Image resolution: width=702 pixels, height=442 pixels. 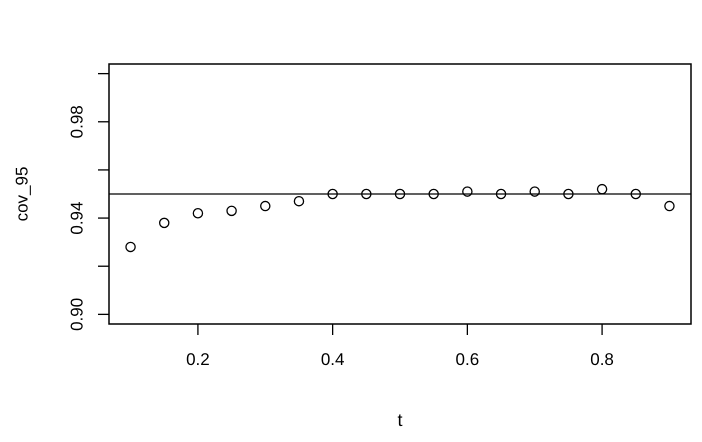 What do you see at coordinates (77, 218) in the screenshot?
I see `y-tick-label: 0.94` at bounding box center [77, 218].